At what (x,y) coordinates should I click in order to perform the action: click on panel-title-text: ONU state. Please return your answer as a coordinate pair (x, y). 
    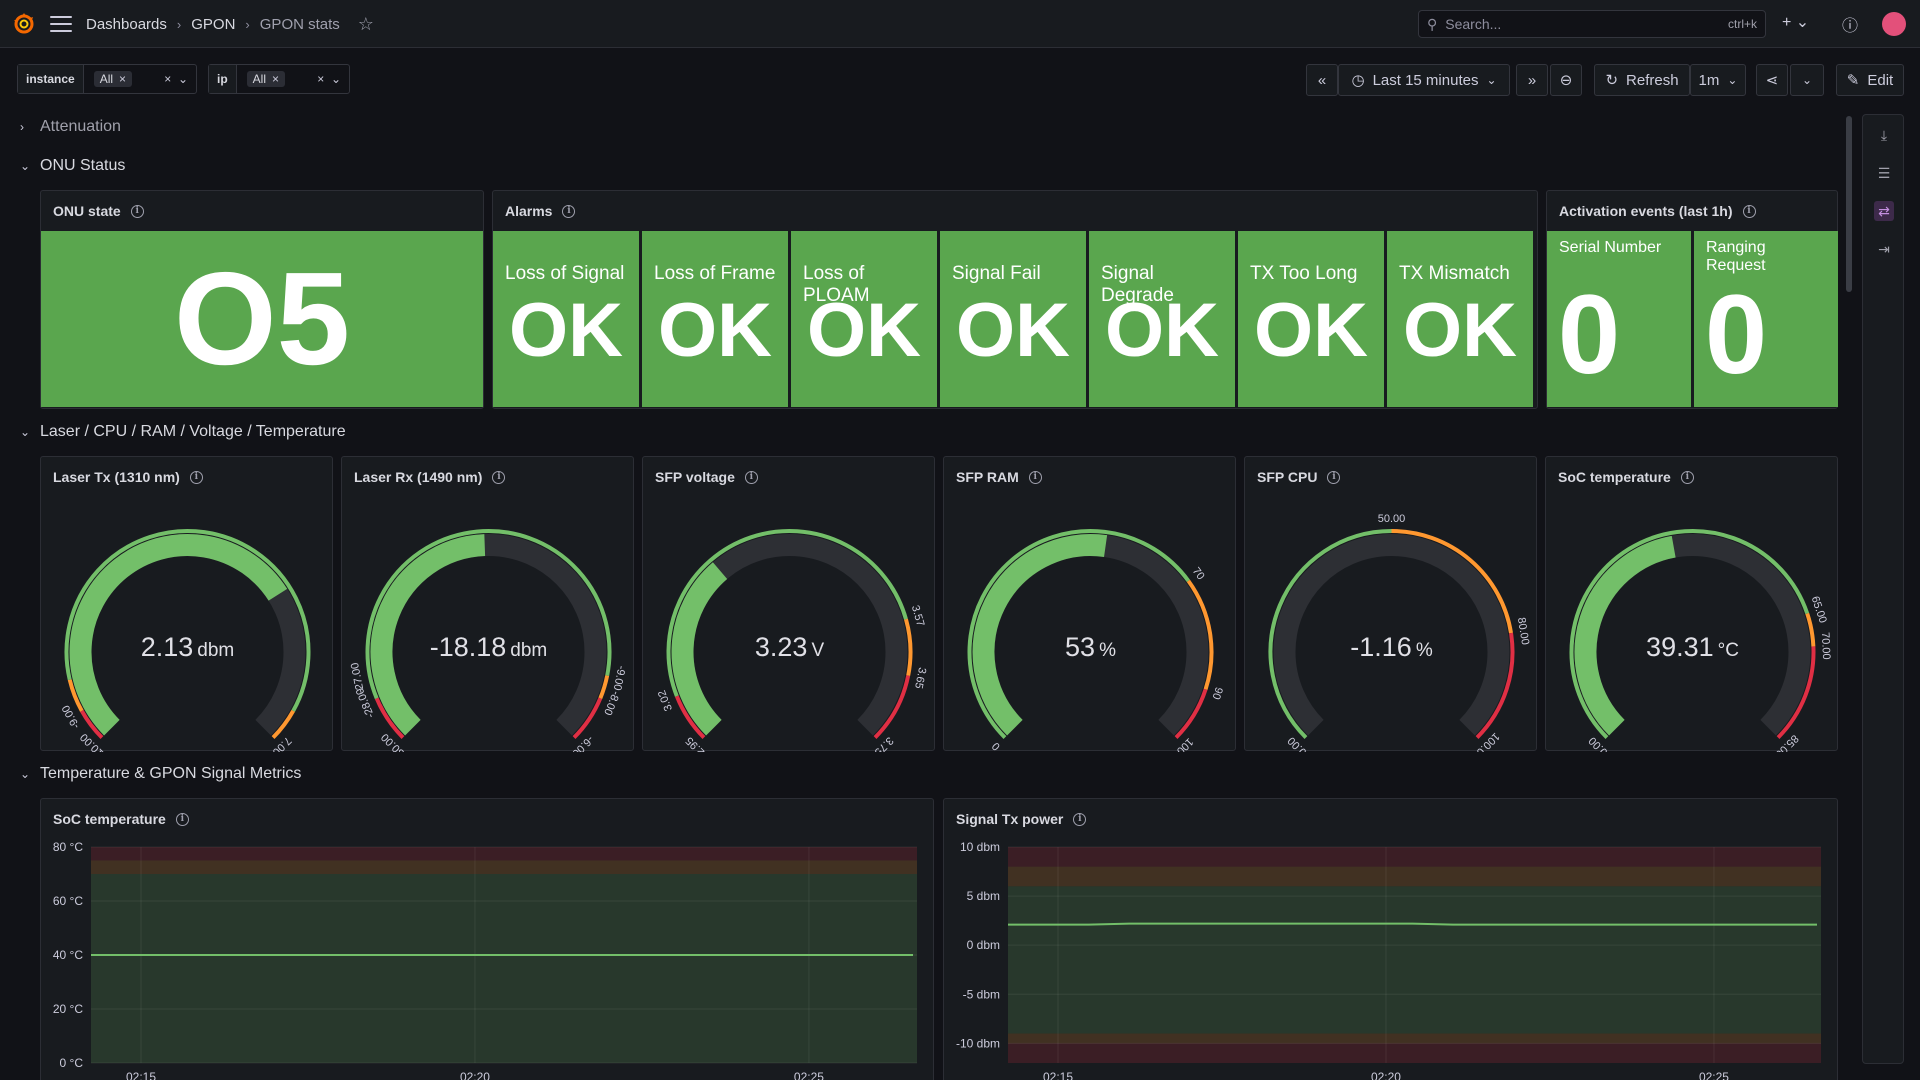
    Looking at the image, I should click on (87, 211).